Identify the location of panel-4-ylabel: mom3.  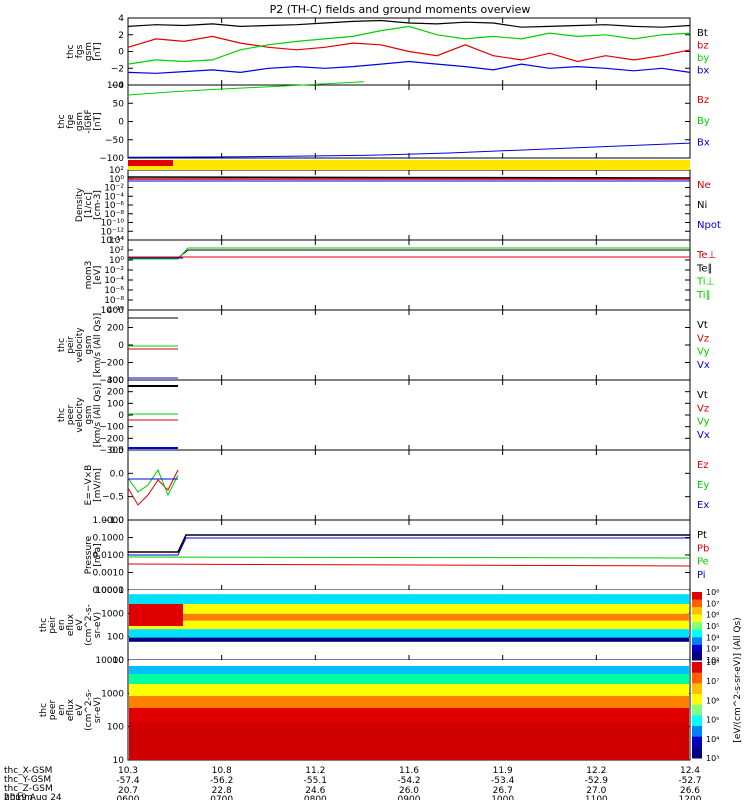
(89, 275).